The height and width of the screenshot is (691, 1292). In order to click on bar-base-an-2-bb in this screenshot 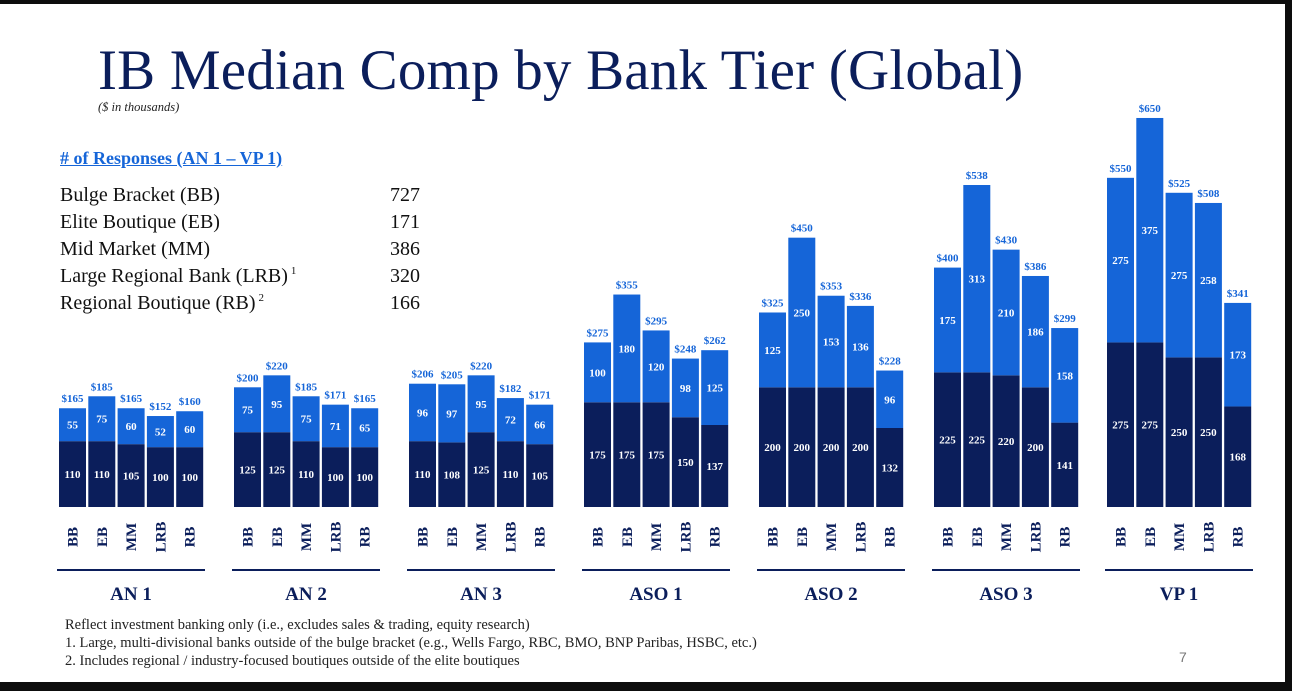, I will do `click(247, 469)`.